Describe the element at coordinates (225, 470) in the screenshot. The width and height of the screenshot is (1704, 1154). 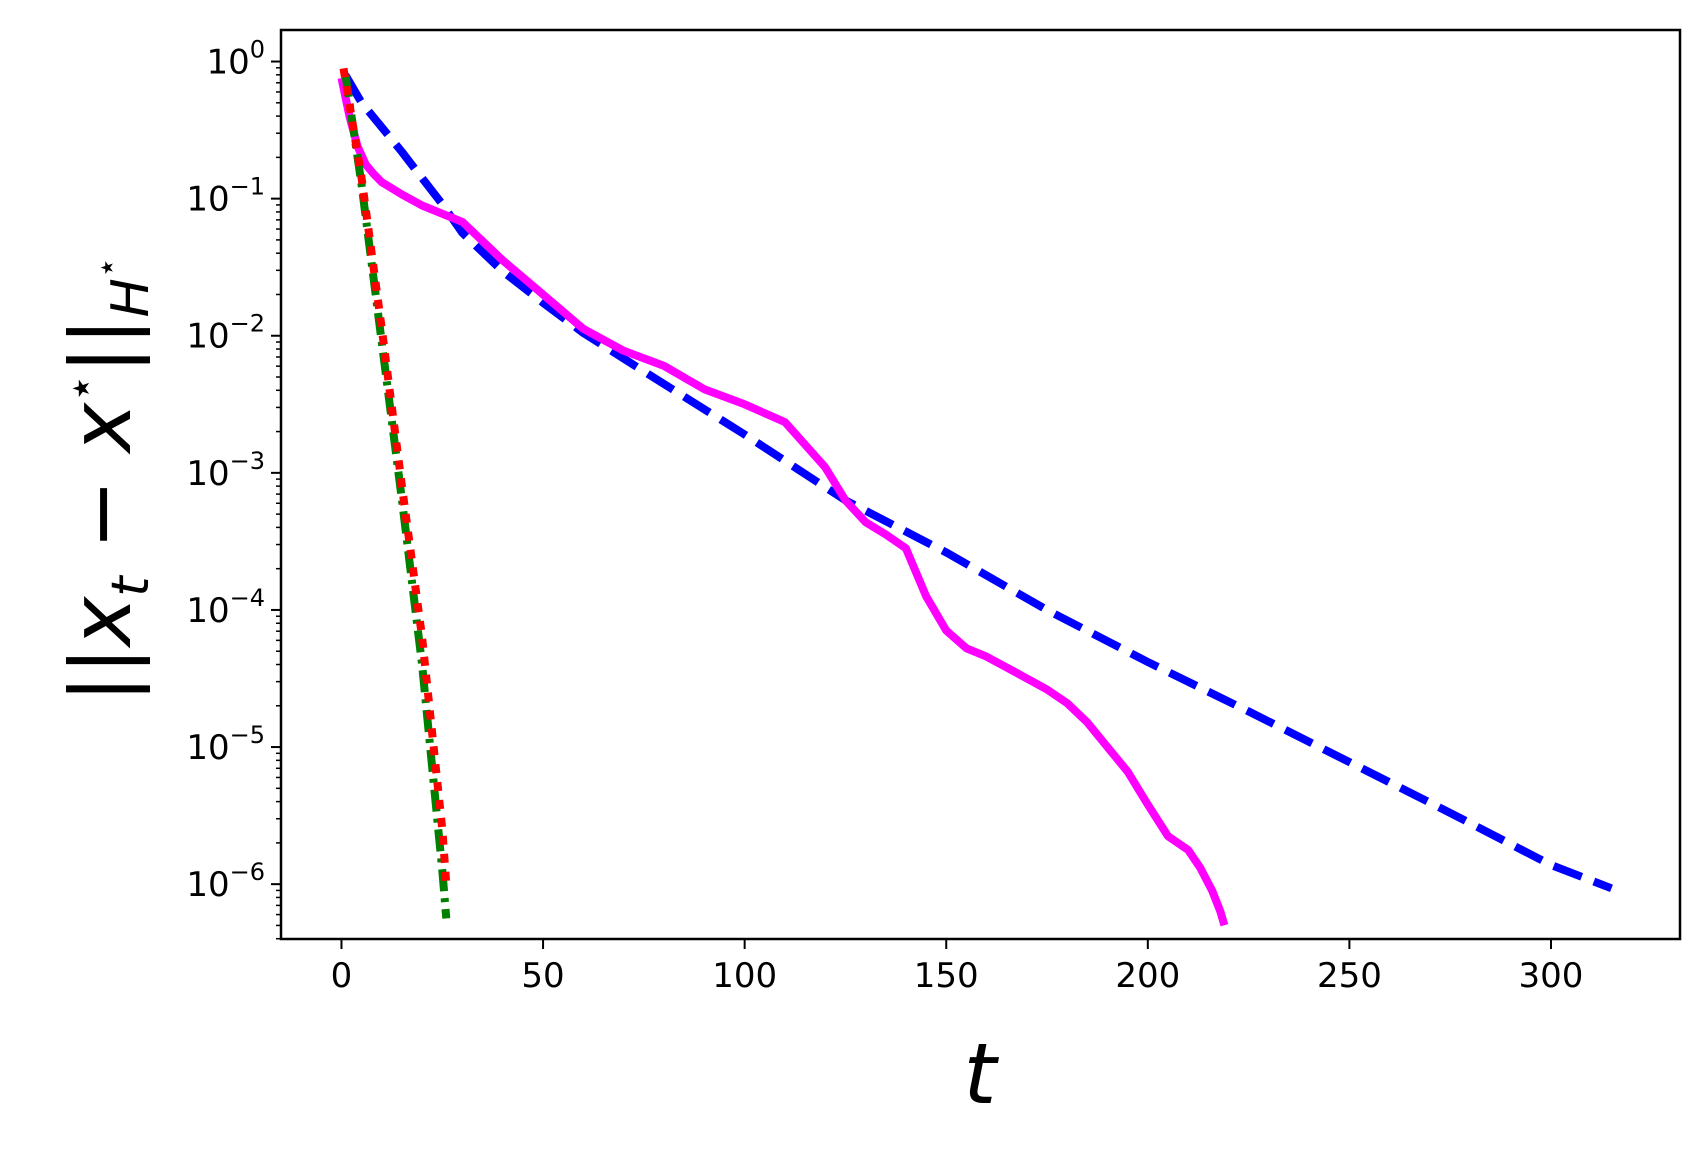
I see `y-tick-label: 10⁻³` at that location.